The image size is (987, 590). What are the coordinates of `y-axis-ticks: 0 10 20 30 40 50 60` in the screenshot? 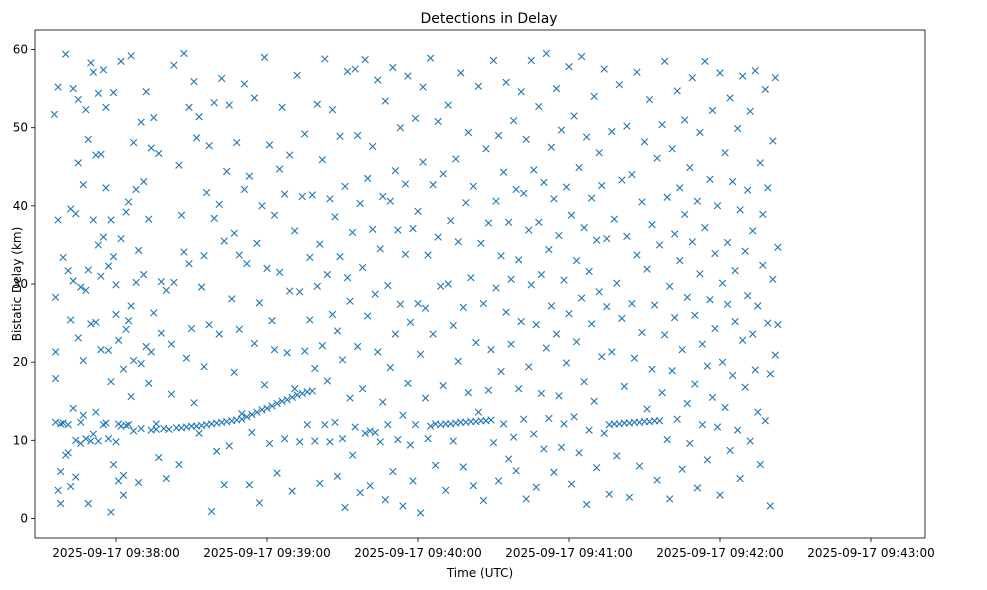 It's located at (24, 284).